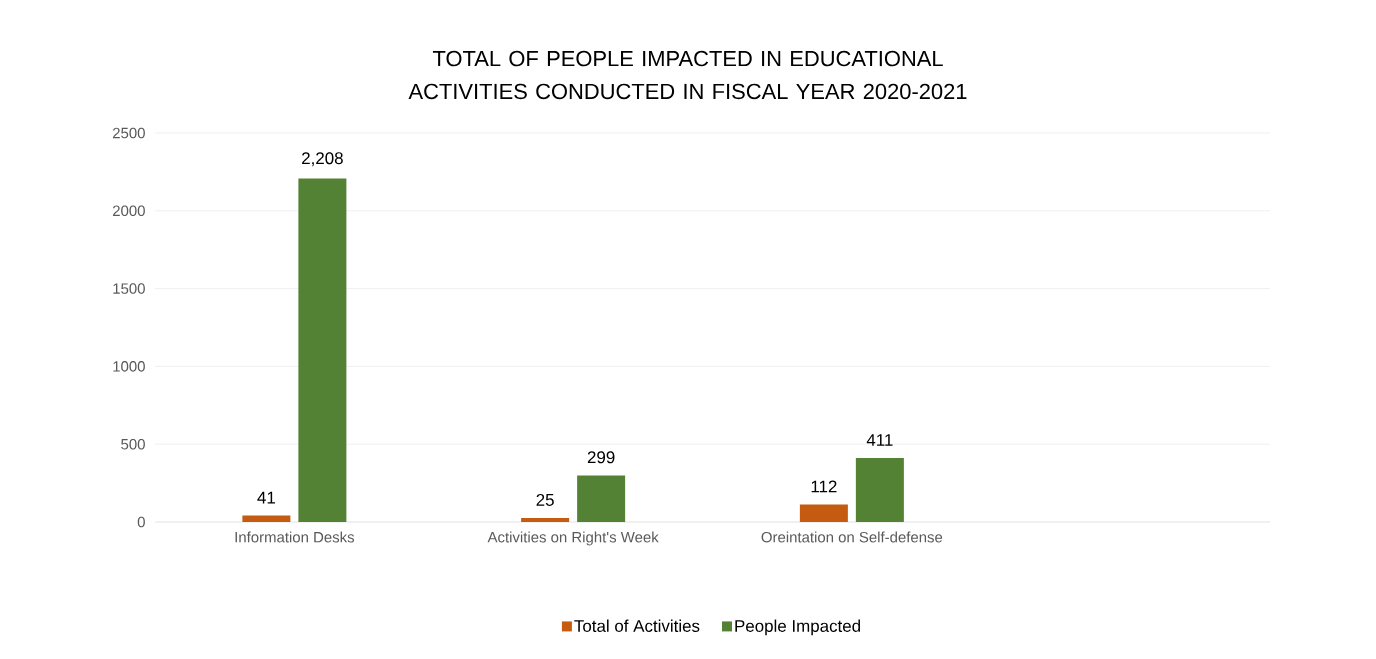  What do you see at coordinates (295, 537) in the screenshot?
I see `x-tick-label: Information Desks` at bounding box center [295, 537].